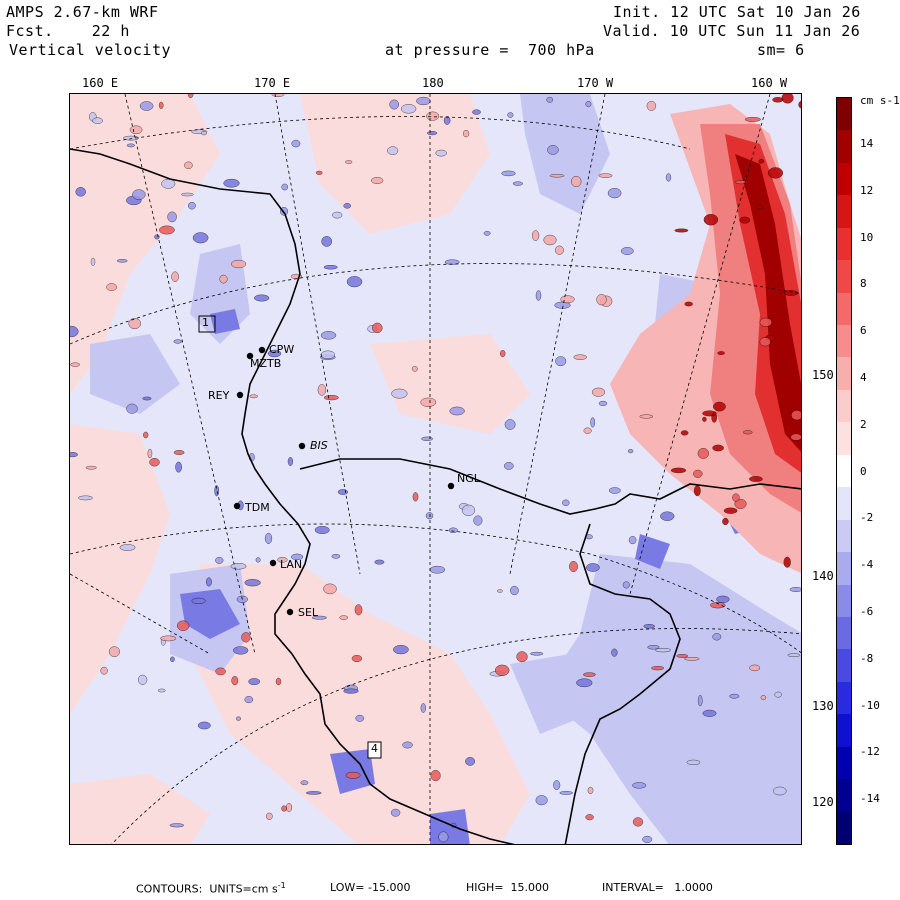  What do you see at coordinates (870, 752) in the screenshot?
I see `colorbar-tick-label: -12` at bounding box center [870, 752].